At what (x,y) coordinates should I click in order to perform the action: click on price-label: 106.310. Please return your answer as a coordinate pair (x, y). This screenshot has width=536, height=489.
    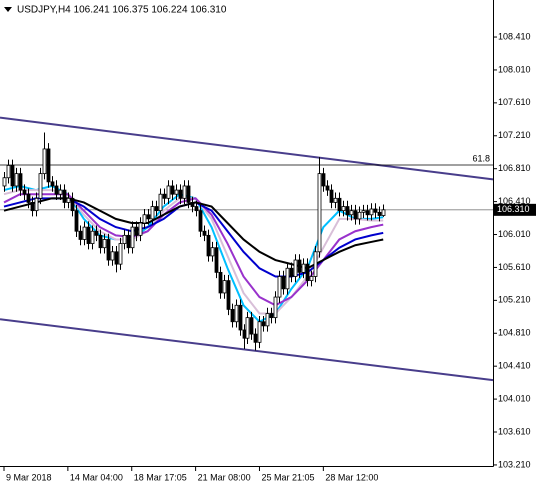
    Looking at the image, I should click on (513, 209).